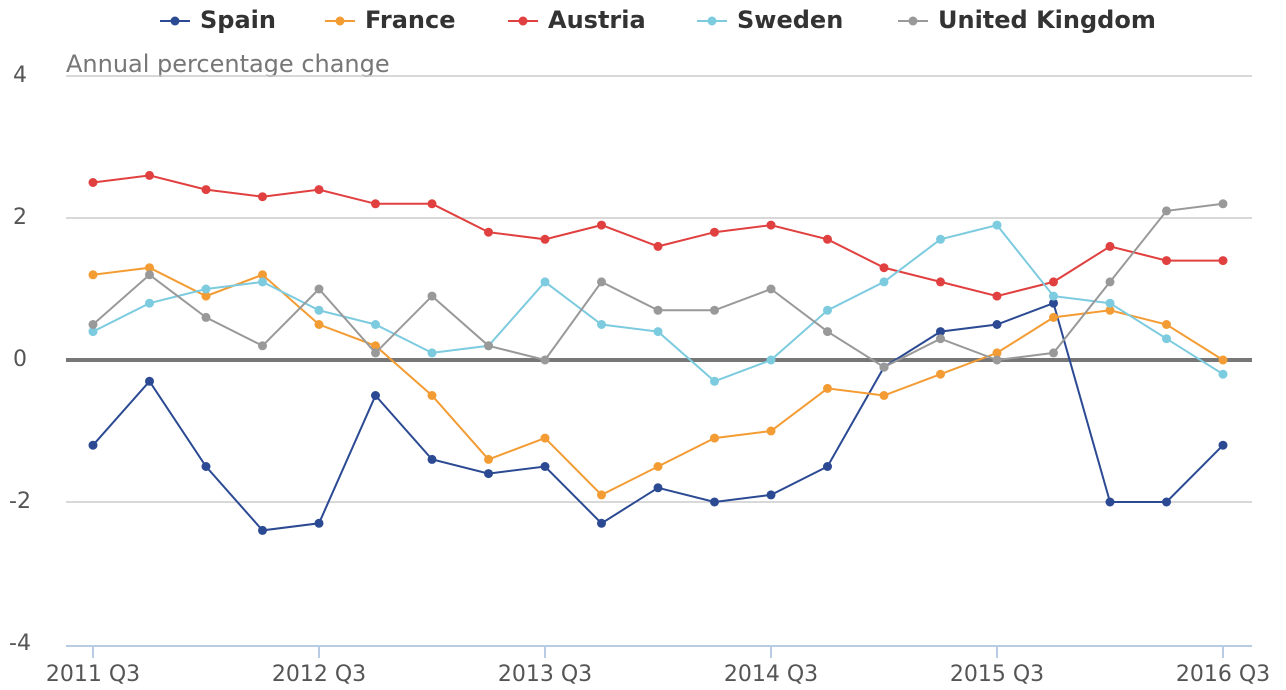 Image resolution: width=1286 pixels, height=690 pixels. I want to click on y-tick-label: 4, so click(20, 75).